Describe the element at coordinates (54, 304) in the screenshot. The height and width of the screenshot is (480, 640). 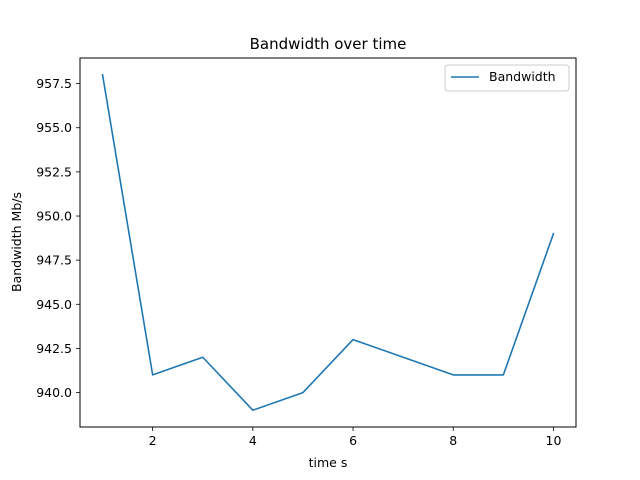
I see `y-tick-label: 945.0` at that location.